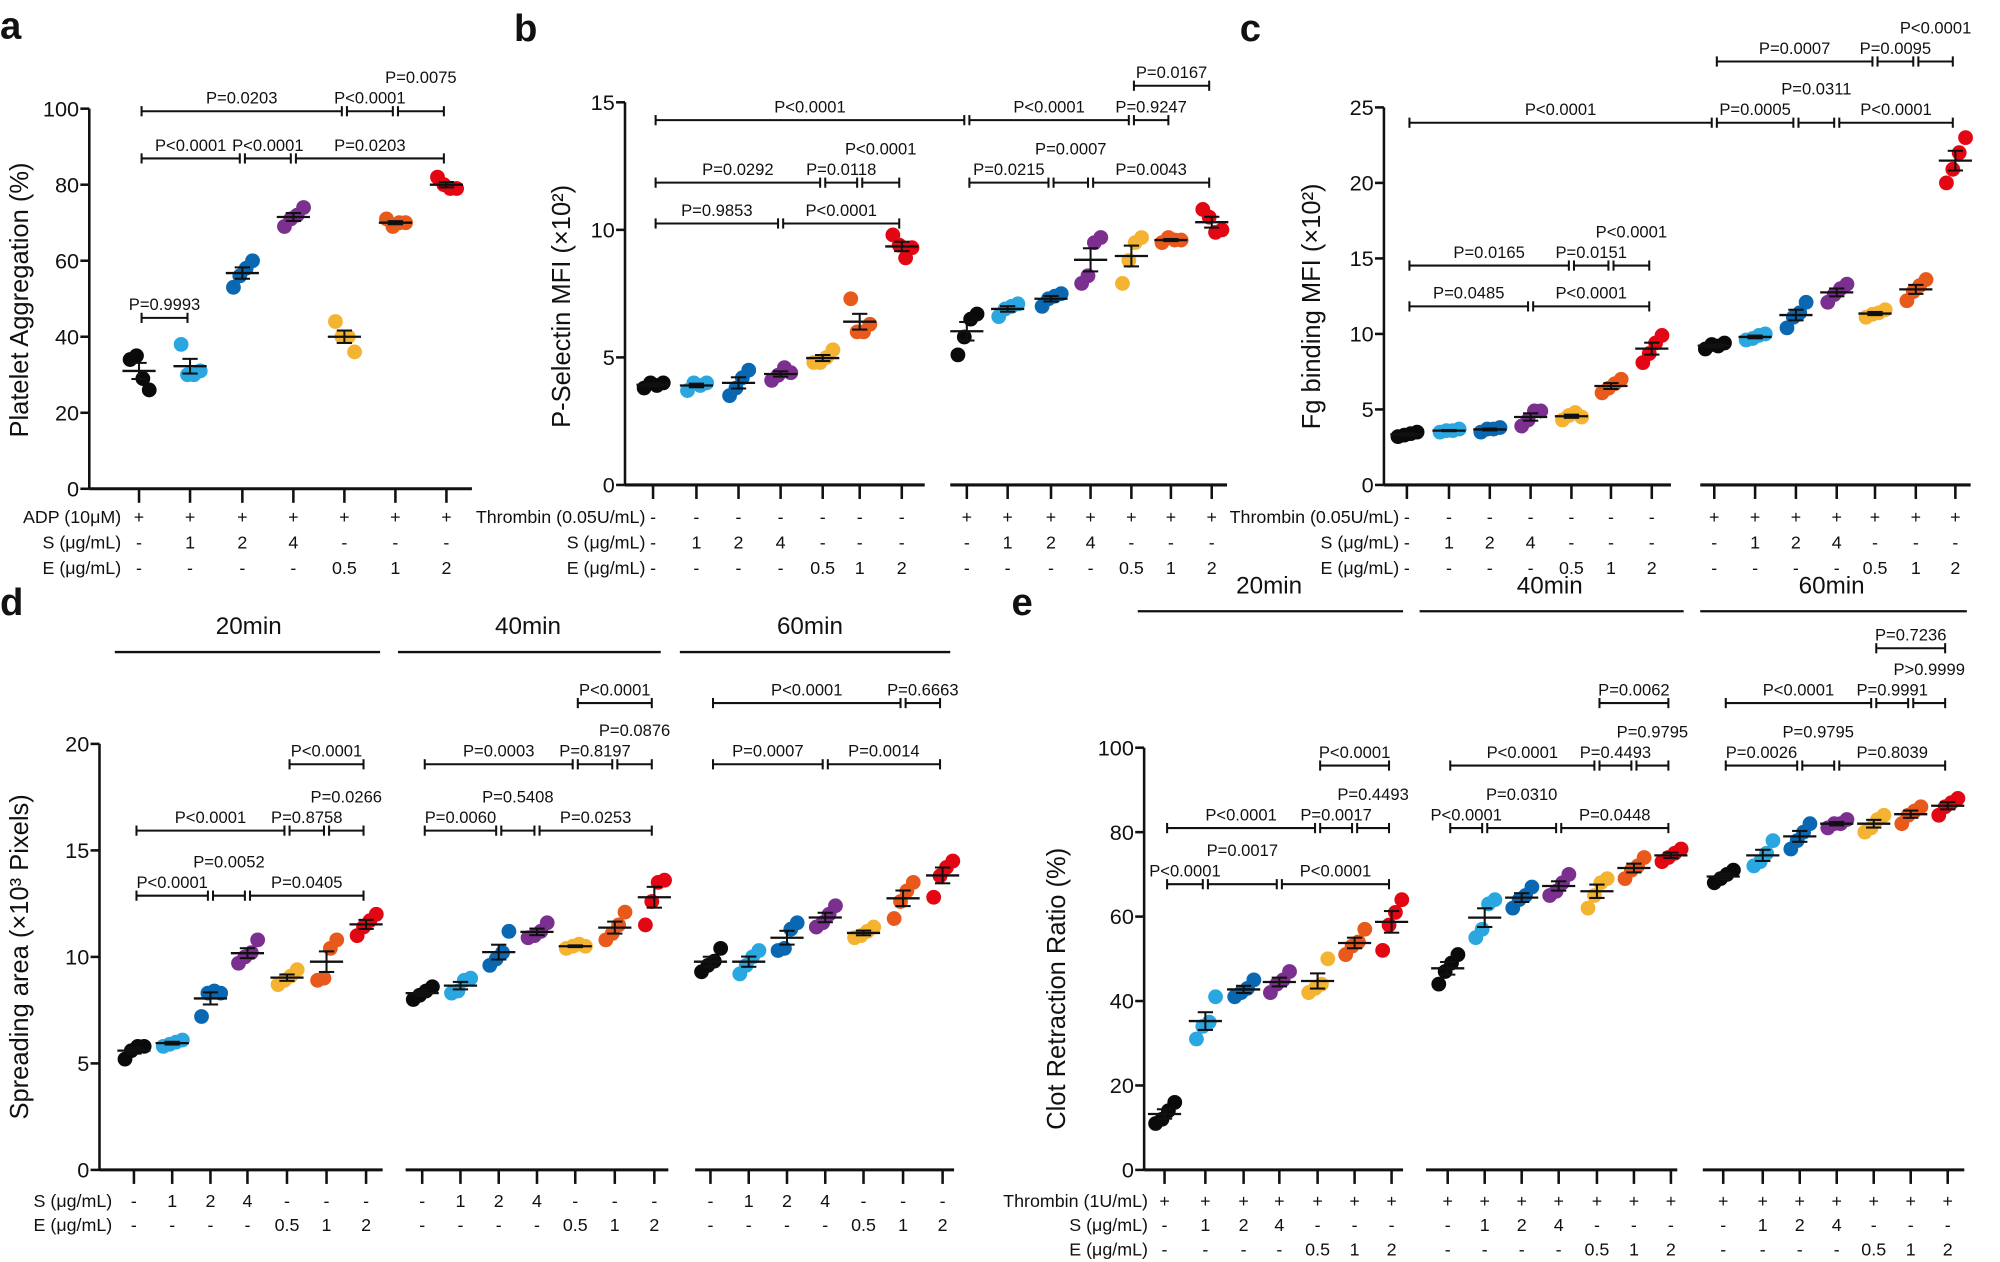  Describe the element at coordinates (1816, 89) in the screenshot. I see `p-value-label: P=0.0311` at that location.